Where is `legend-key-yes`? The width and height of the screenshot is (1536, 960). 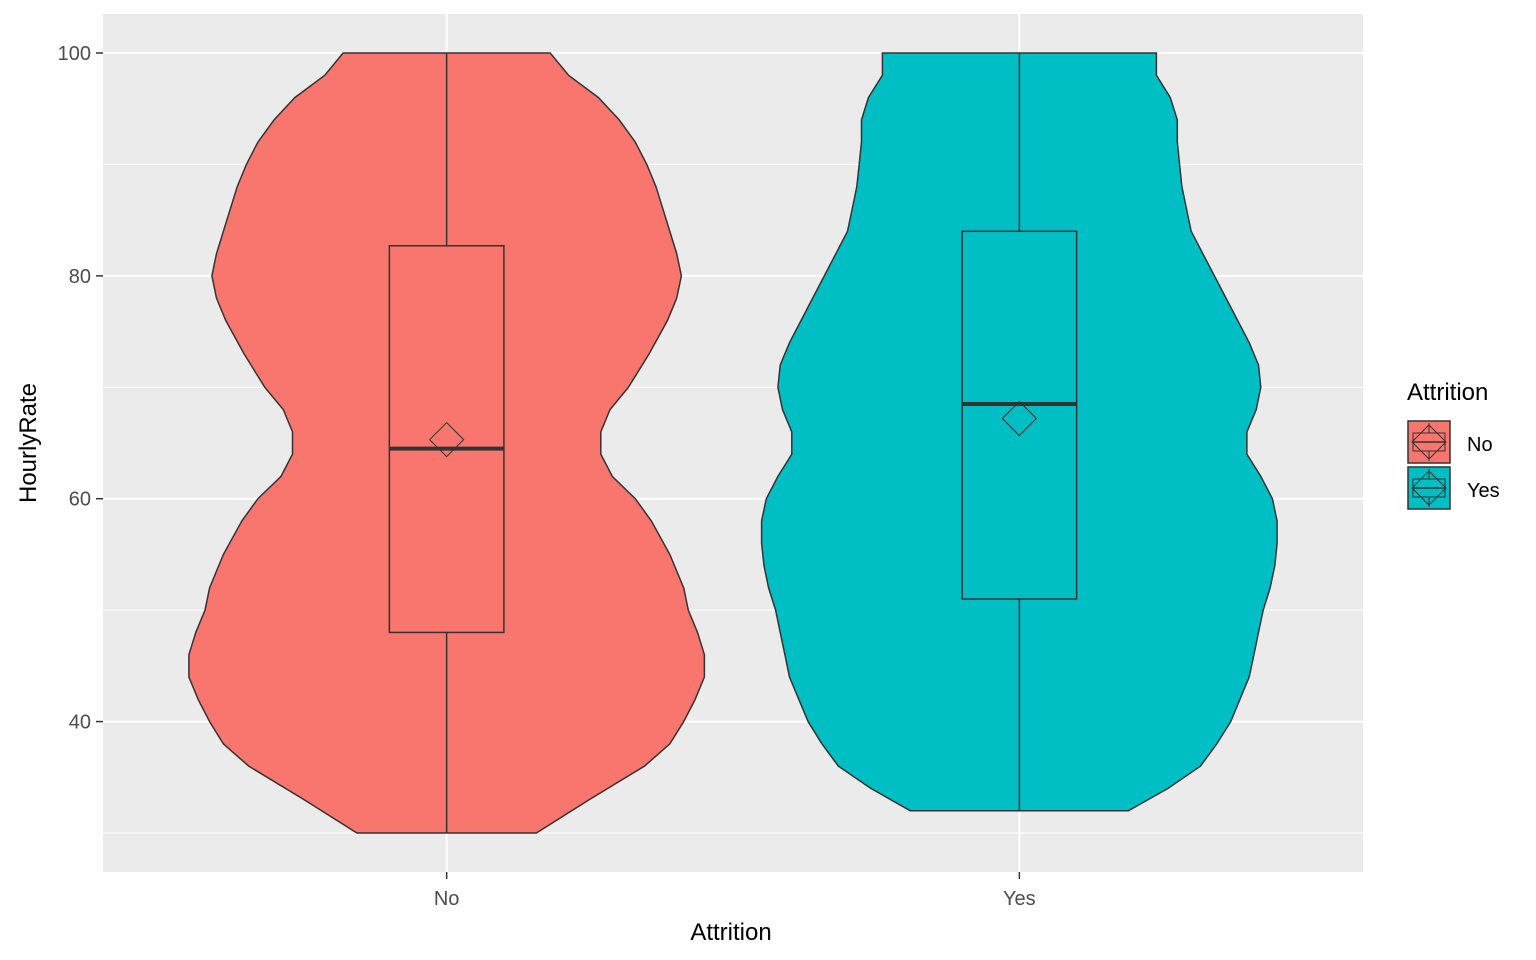
legend-key-yes is located at coordinates (1429, 488).